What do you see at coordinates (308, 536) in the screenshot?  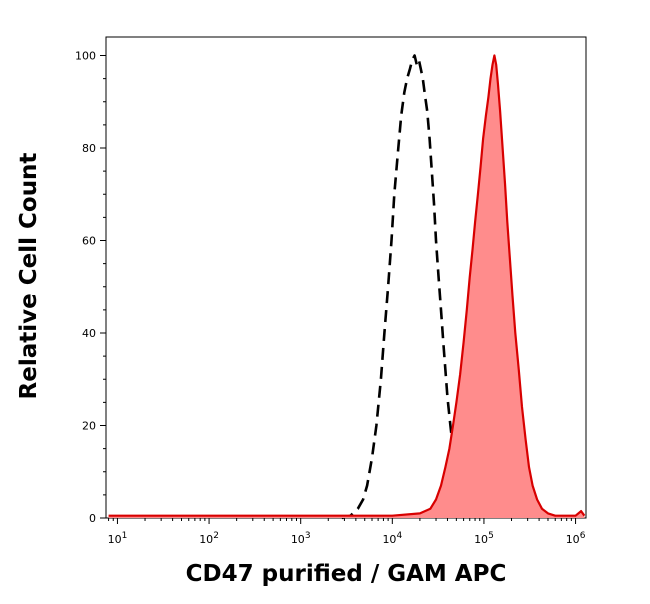 I see `x-tick-exponent: 3` at bounding box center [308, 536].